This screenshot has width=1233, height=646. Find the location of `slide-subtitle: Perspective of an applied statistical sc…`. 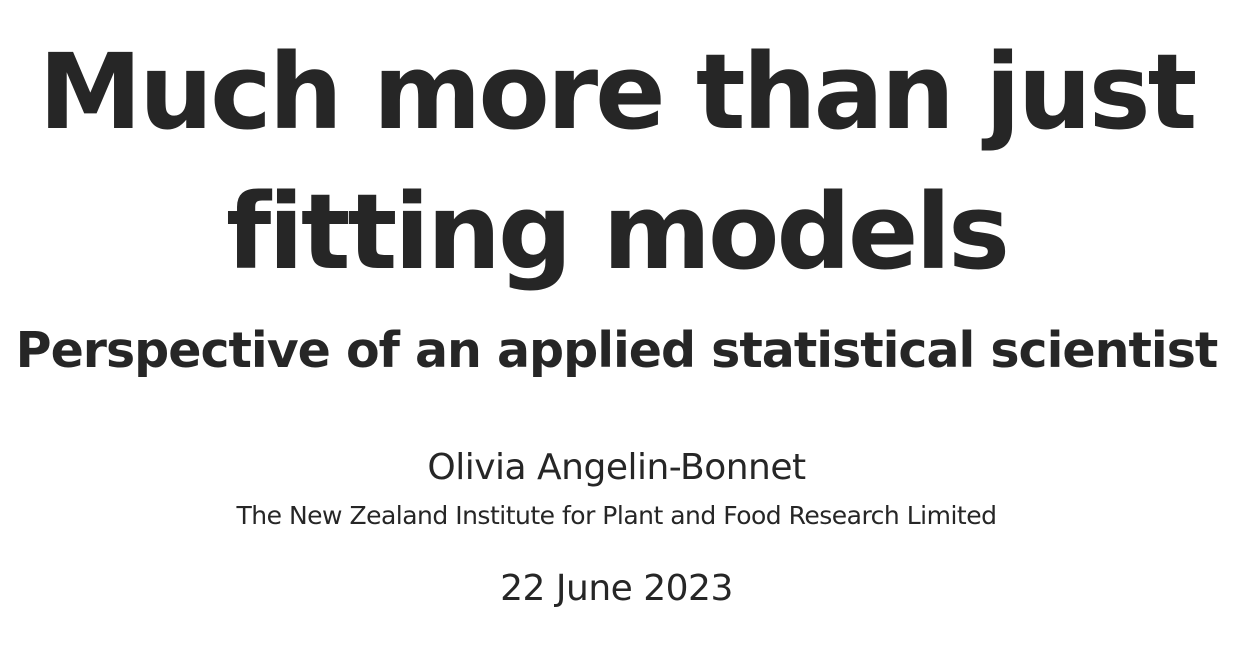

slide-subtitle: Perspective of an applied statistical sc… is located at coordinates (617, 350).